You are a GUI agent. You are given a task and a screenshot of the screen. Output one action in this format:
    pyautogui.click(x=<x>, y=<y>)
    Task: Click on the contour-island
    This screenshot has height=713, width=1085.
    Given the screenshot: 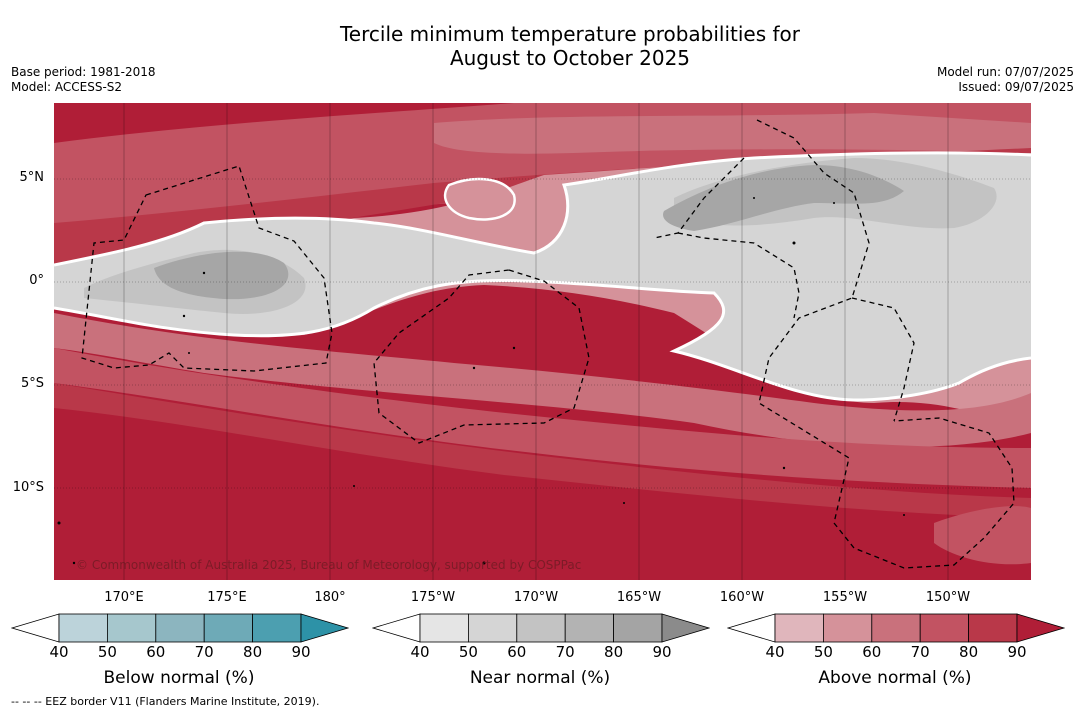 What is the action you would take?
    pyautogui.click(x=479, y=199)
    